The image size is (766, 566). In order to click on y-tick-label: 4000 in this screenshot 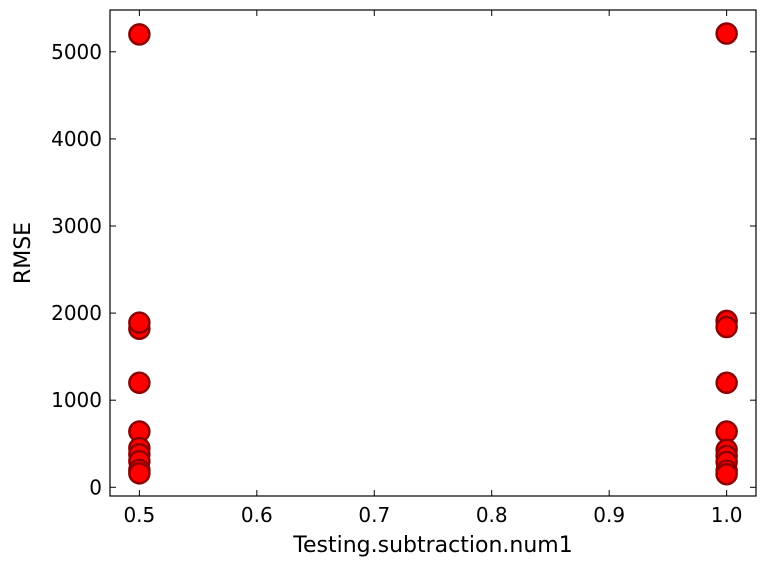, I will do `click(76, 139)`.